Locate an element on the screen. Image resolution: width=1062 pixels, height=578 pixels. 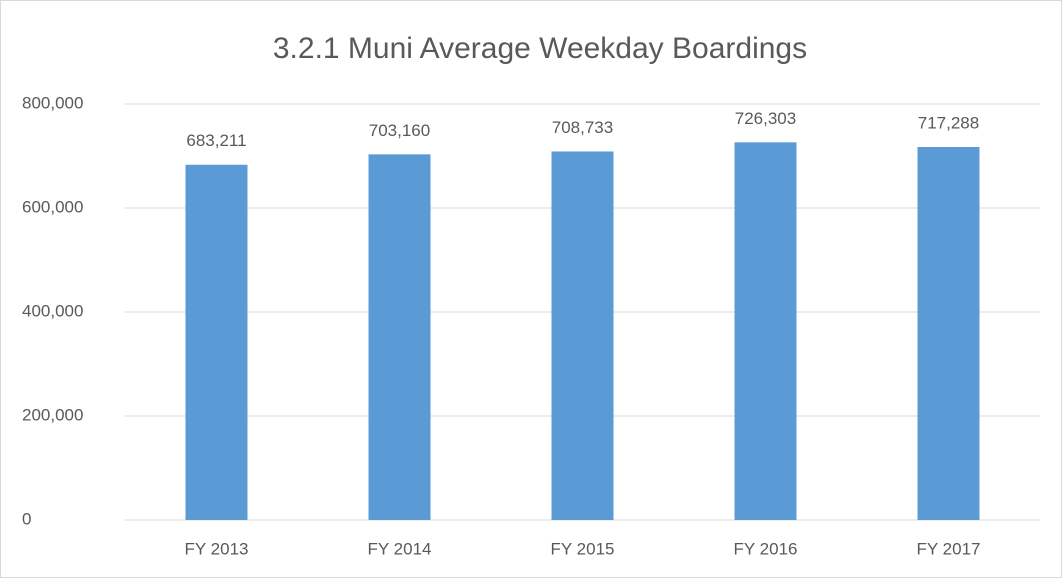
x-tick-label: FY 2015 is located at coordinates (583, 548).